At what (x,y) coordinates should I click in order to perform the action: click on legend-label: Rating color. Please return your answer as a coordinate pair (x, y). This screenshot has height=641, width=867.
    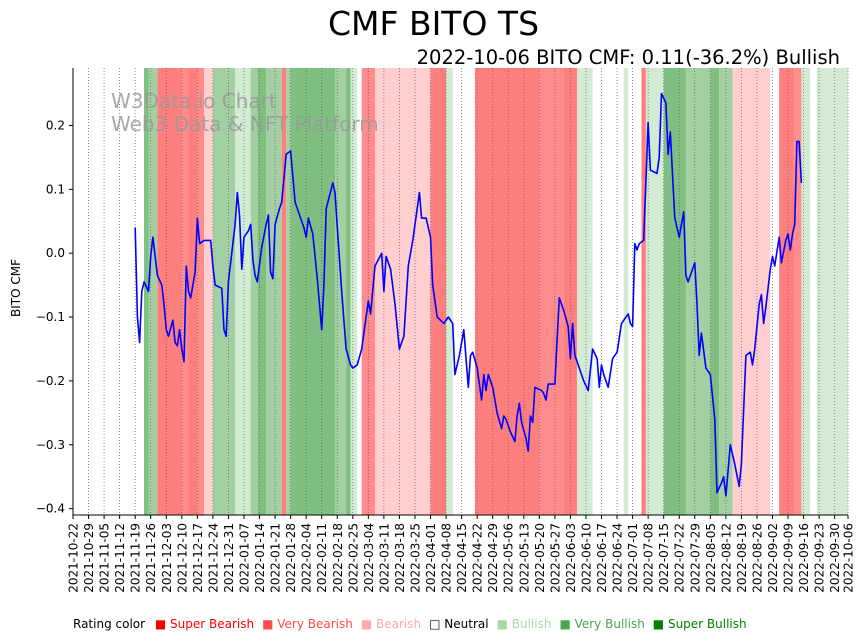
    Looking at the image, I should click on (109, 624).